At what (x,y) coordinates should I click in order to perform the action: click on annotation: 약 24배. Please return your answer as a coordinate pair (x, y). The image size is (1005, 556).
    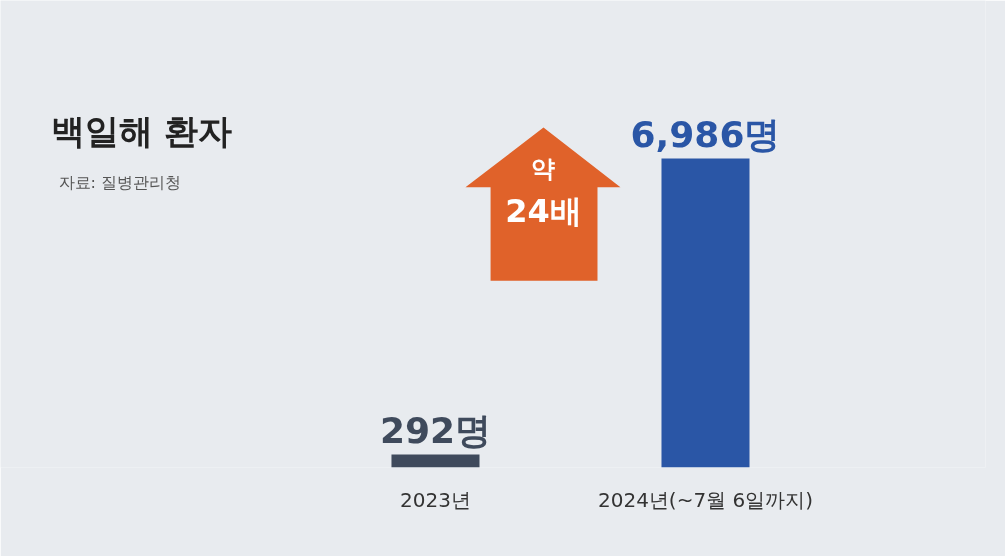
    Looking at the image, I should click on (543, 192).